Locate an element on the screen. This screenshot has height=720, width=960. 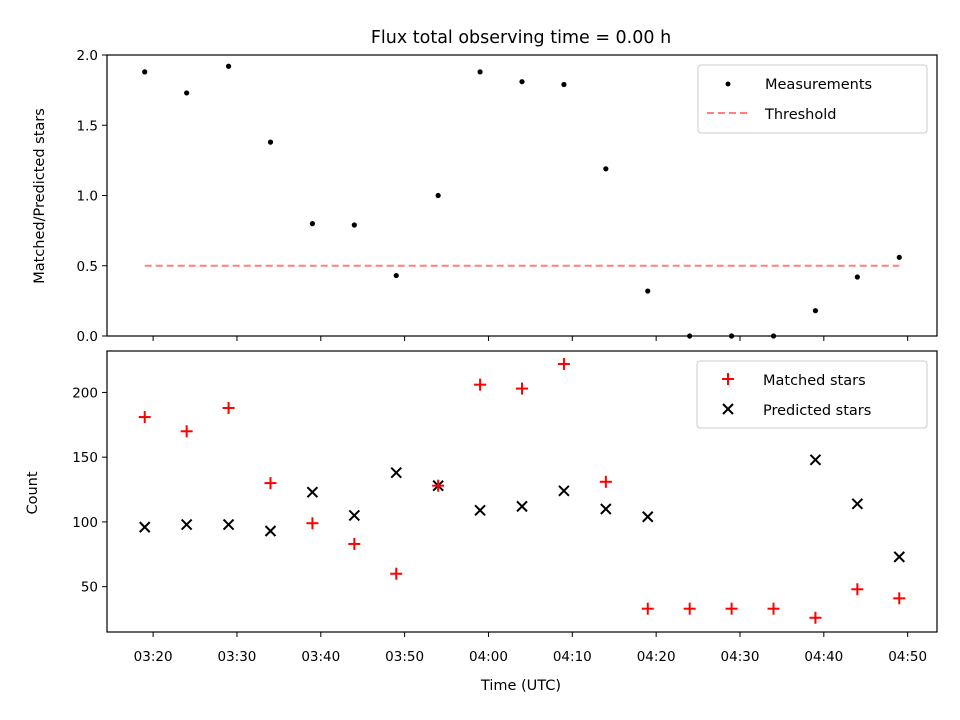
top-y-tick-label: 0.0 is located at coordinates (87, 337).